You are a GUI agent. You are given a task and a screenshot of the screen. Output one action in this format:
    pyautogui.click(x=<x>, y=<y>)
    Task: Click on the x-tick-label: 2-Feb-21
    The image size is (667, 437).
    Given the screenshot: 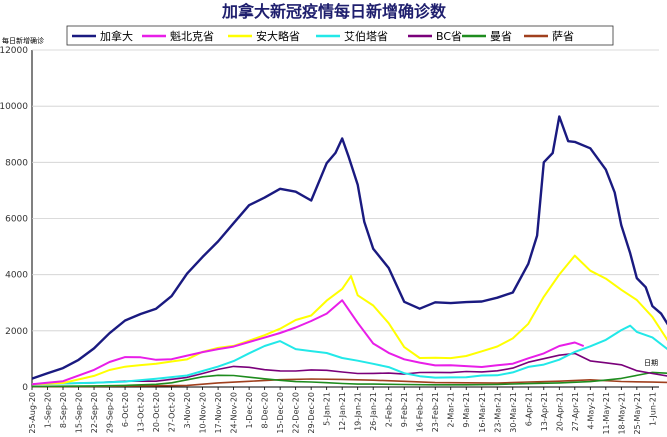 What is the action you would take?
    pyautogui.click(x=389, y=409)
    